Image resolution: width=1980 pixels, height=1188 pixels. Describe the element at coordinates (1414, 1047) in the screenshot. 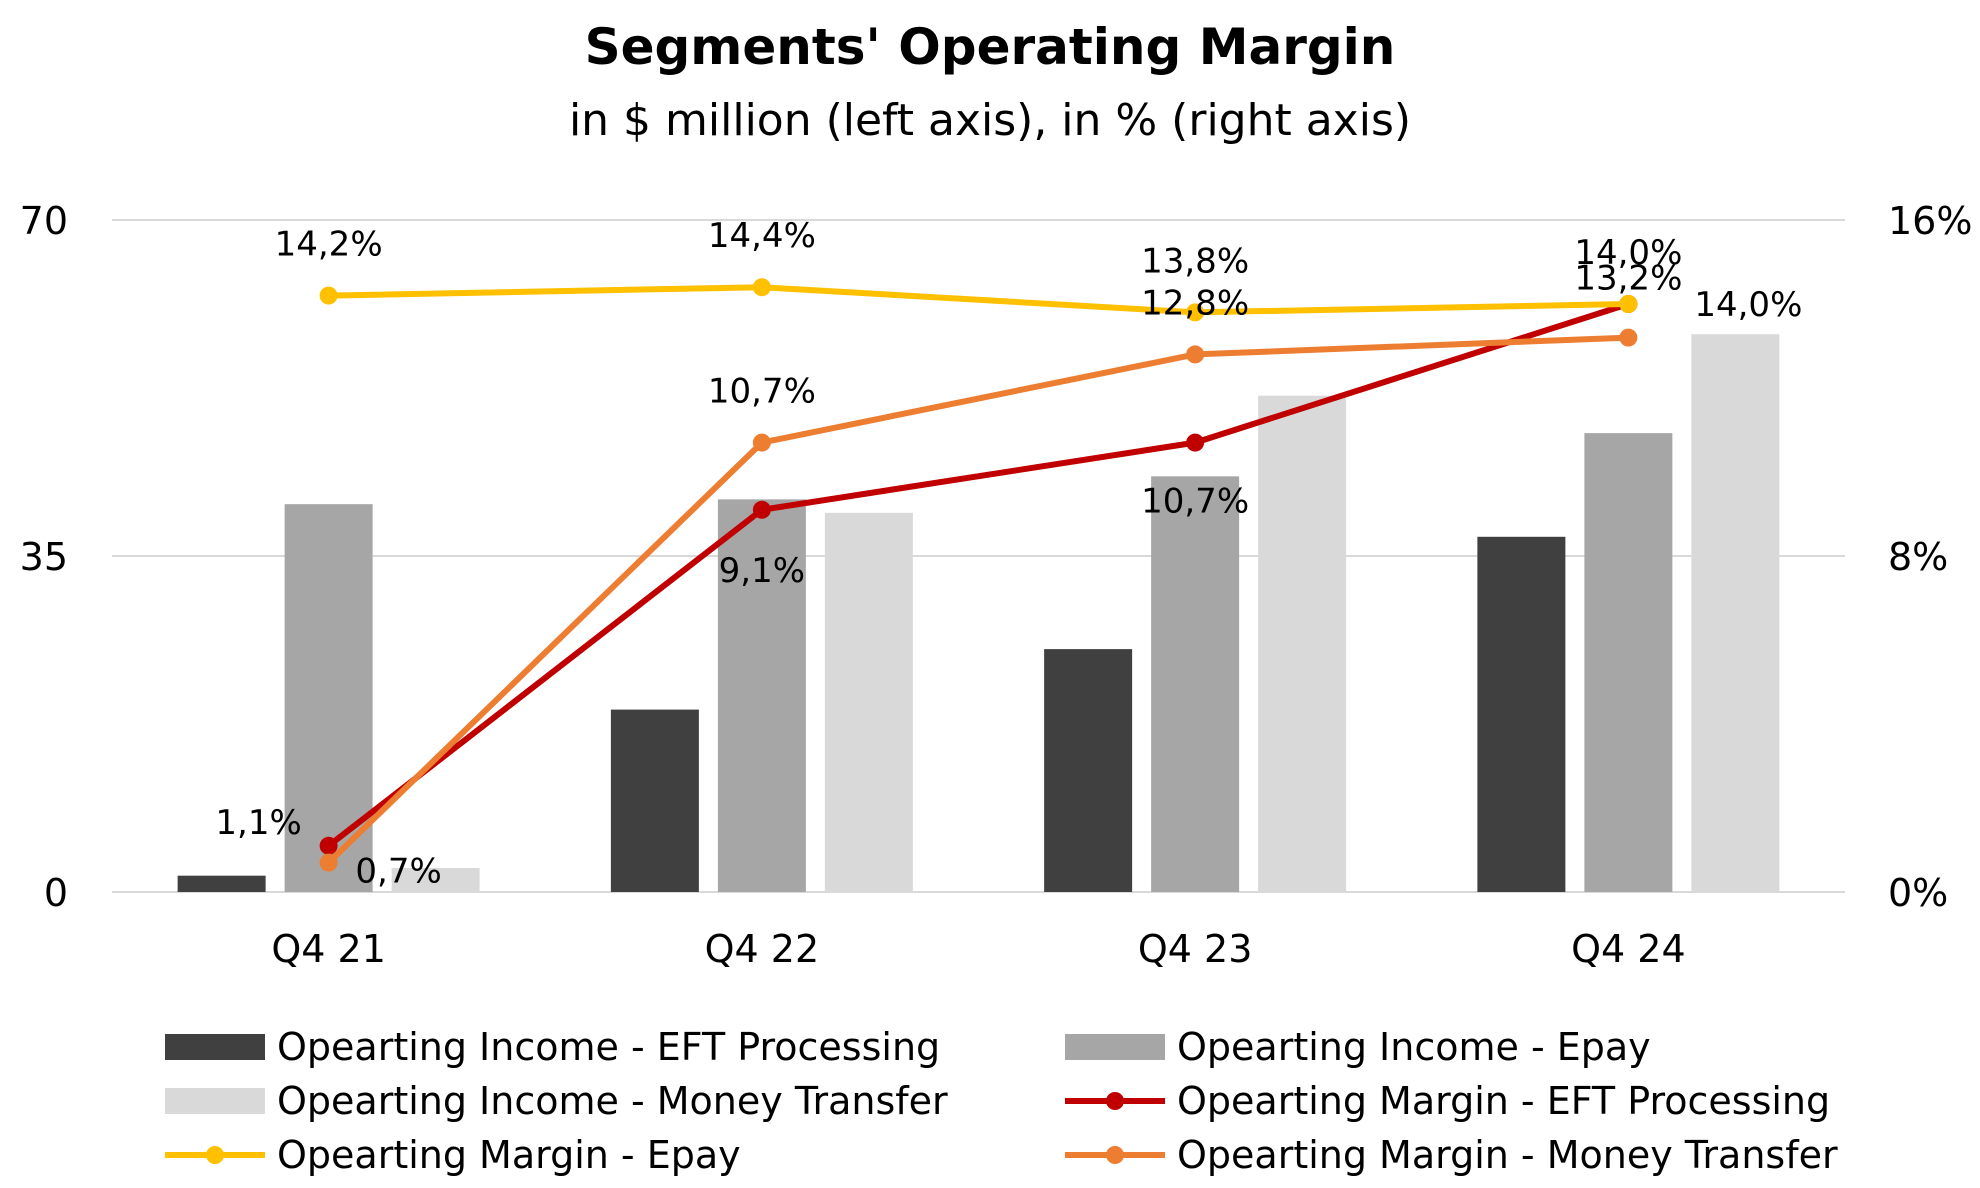

I see `legend-label: Opearting Income - Epay` at that location.